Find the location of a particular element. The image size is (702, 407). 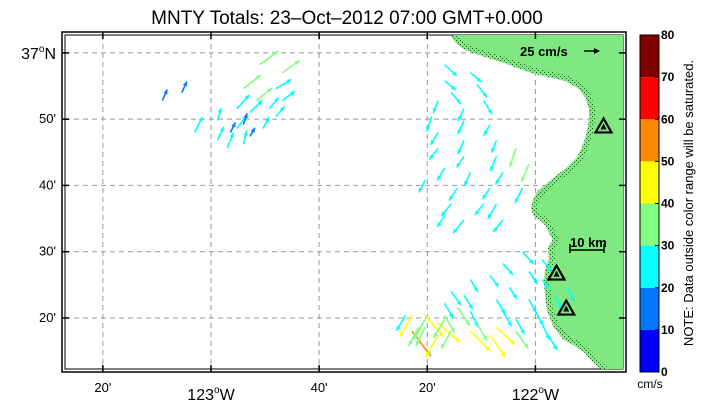

scale-bar-label: 10 km is located at coordinates (588, 242).